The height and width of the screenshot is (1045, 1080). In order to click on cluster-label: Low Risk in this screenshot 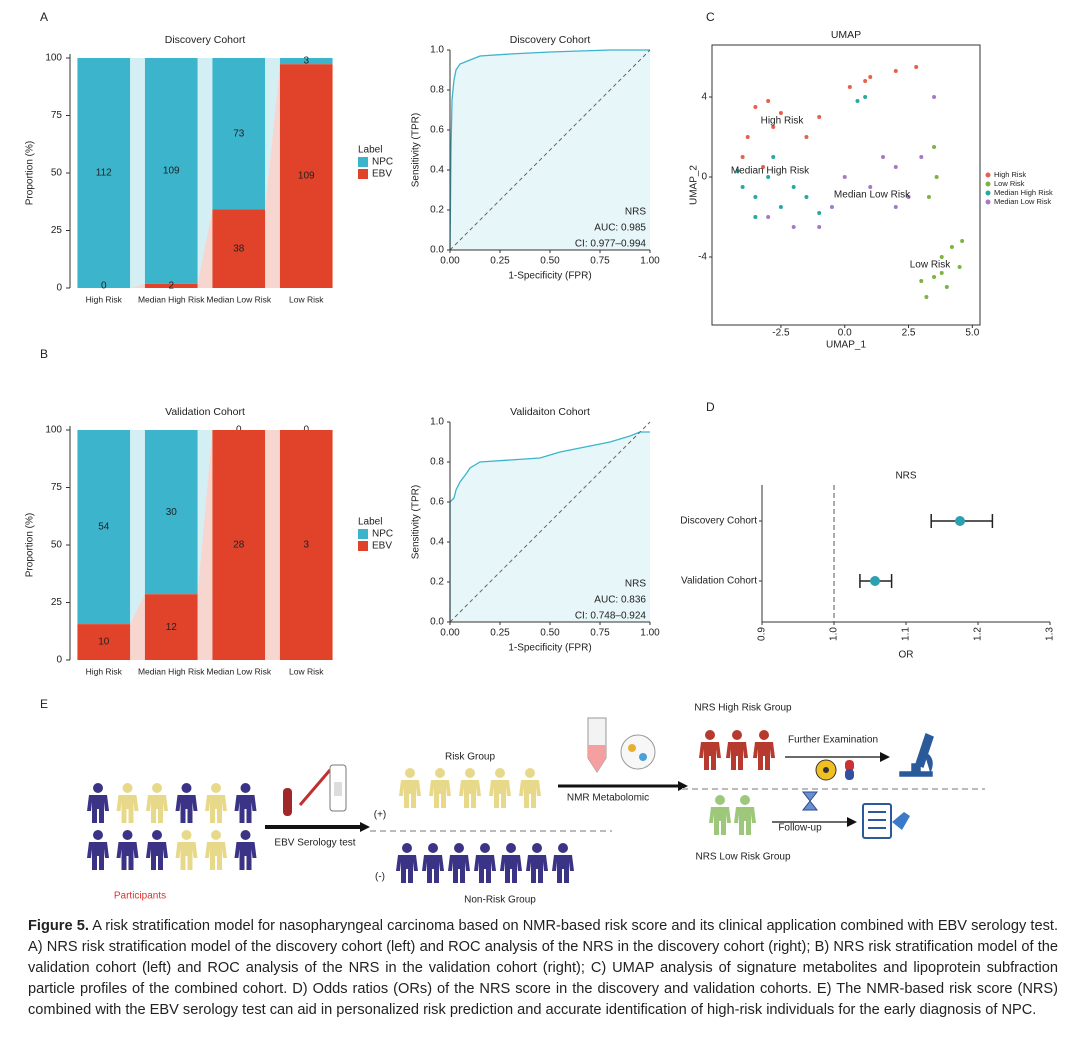, I will do `click(931, 265)`.